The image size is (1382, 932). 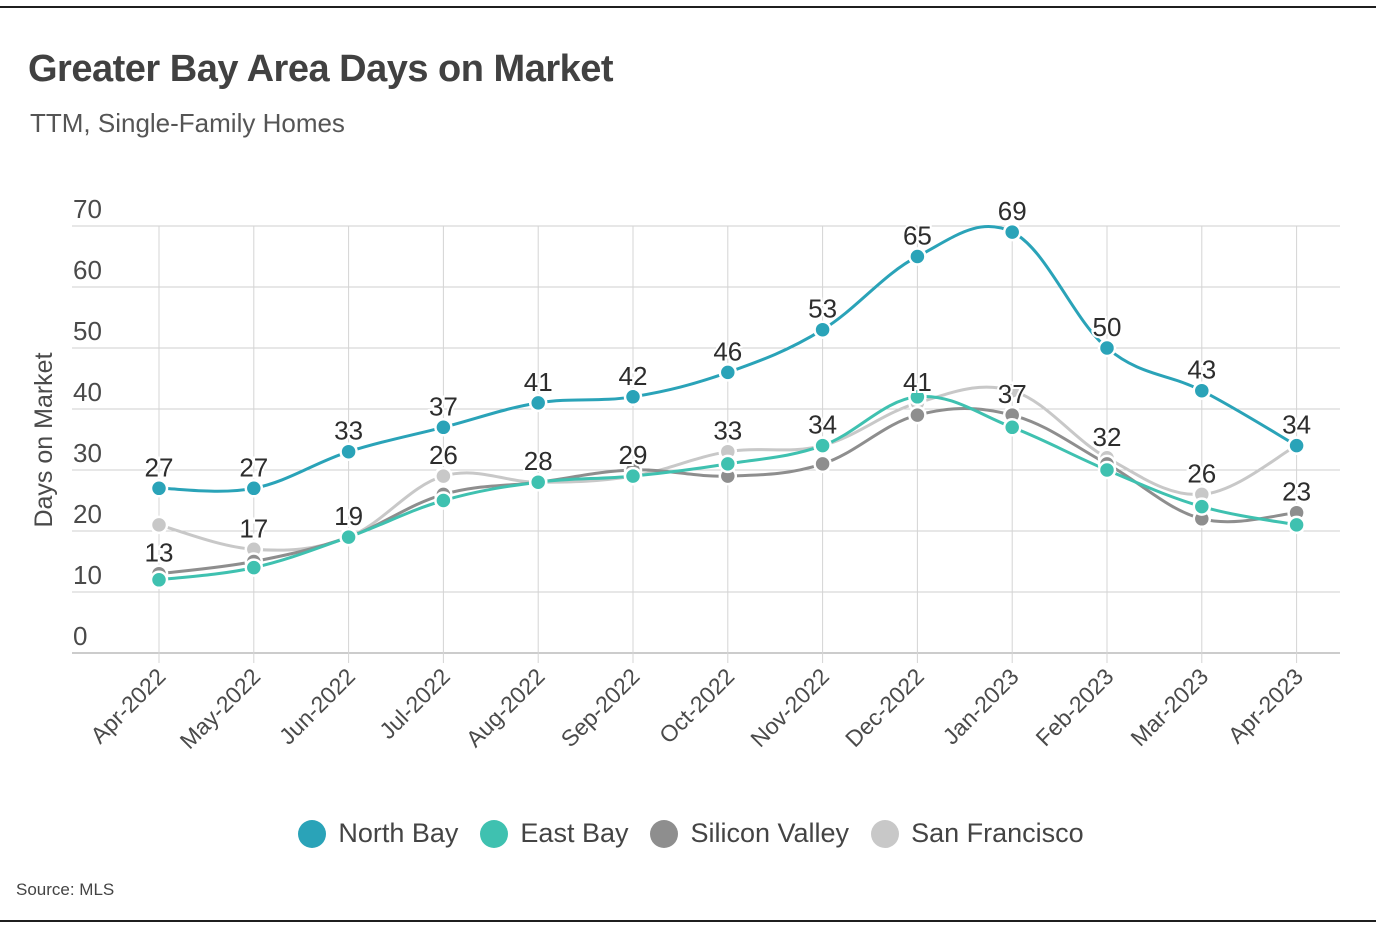 I want to click on data-label-san-francisco: 32, so click(x=1107, y=437).